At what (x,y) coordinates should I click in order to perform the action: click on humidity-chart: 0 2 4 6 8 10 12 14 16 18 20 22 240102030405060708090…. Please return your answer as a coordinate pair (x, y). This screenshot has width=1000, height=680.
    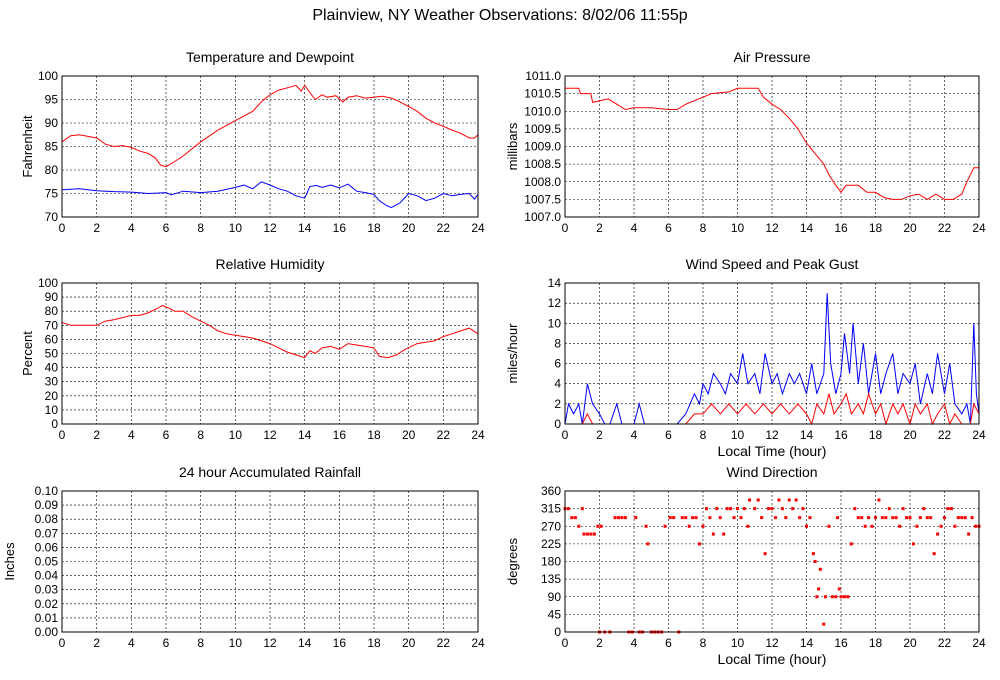
    Looking at the image, I should click on (252, 349).